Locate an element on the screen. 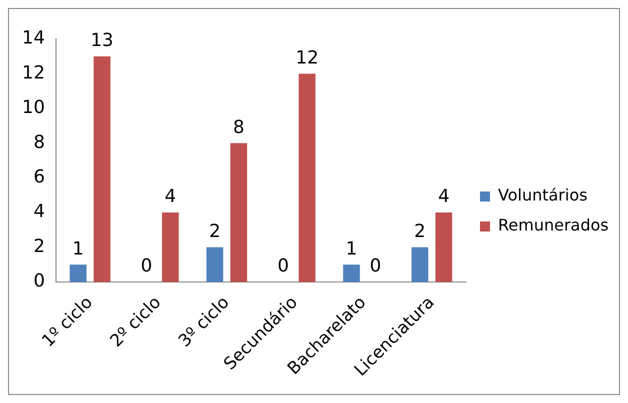 The image size is (628, 403). y-tick-label: 8 is located at coordinates (39, 142).